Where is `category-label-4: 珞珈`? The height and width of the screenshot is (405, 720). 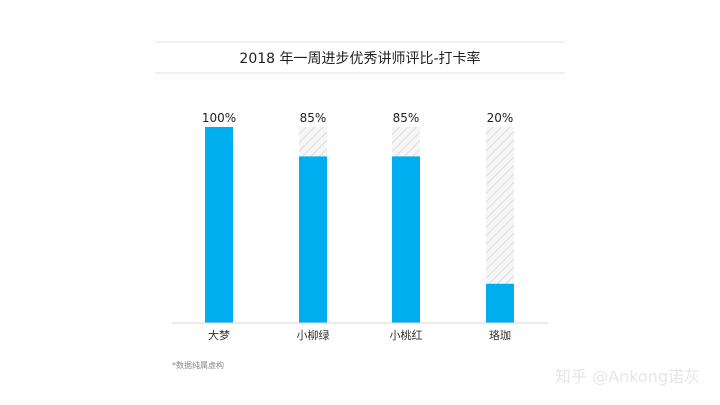 category-label-4: 珞珈 is located at coordinates (500, 335).